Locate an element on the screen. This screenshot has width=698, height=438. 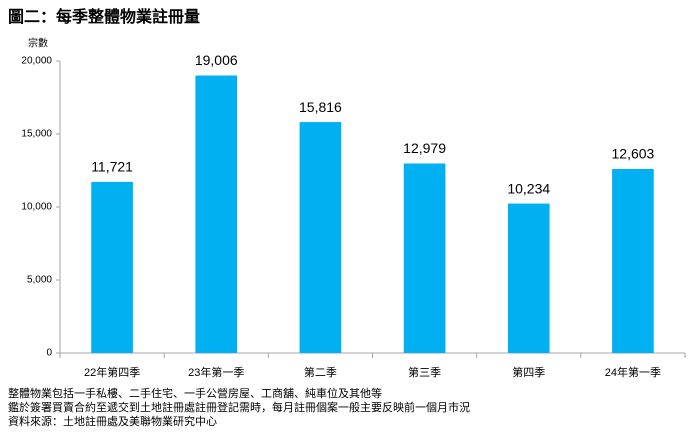
x-tick-label: 23年第一季 is located at coordinates (216, 372).